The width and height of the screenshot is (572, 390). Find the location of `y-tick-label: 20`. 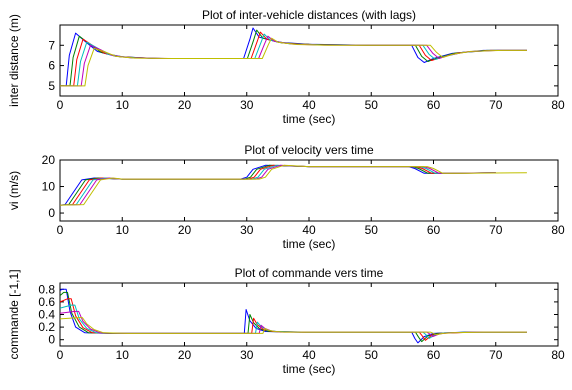

y-tick-label: 20 is located at coordinates (49, 160).